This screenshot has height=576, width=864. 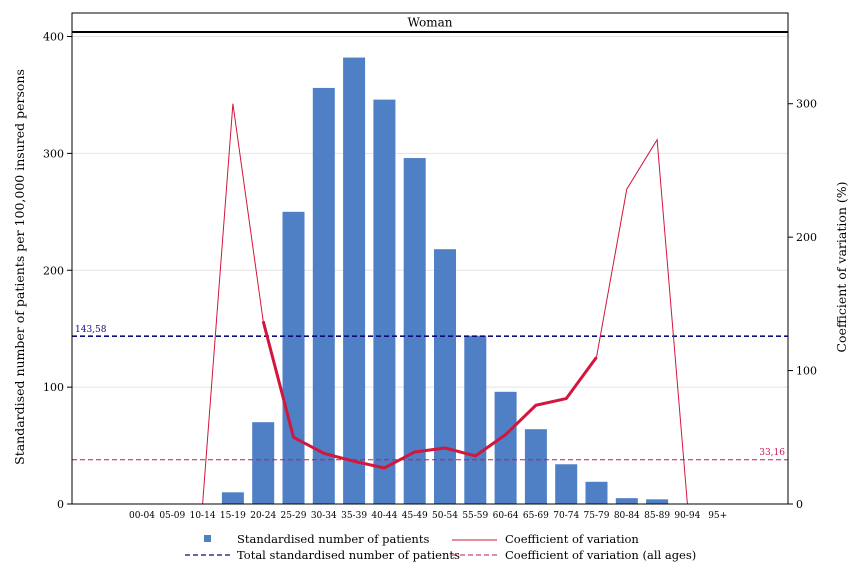 I want to click on x-tick-label: 85-89, so click(x=657, y=516).